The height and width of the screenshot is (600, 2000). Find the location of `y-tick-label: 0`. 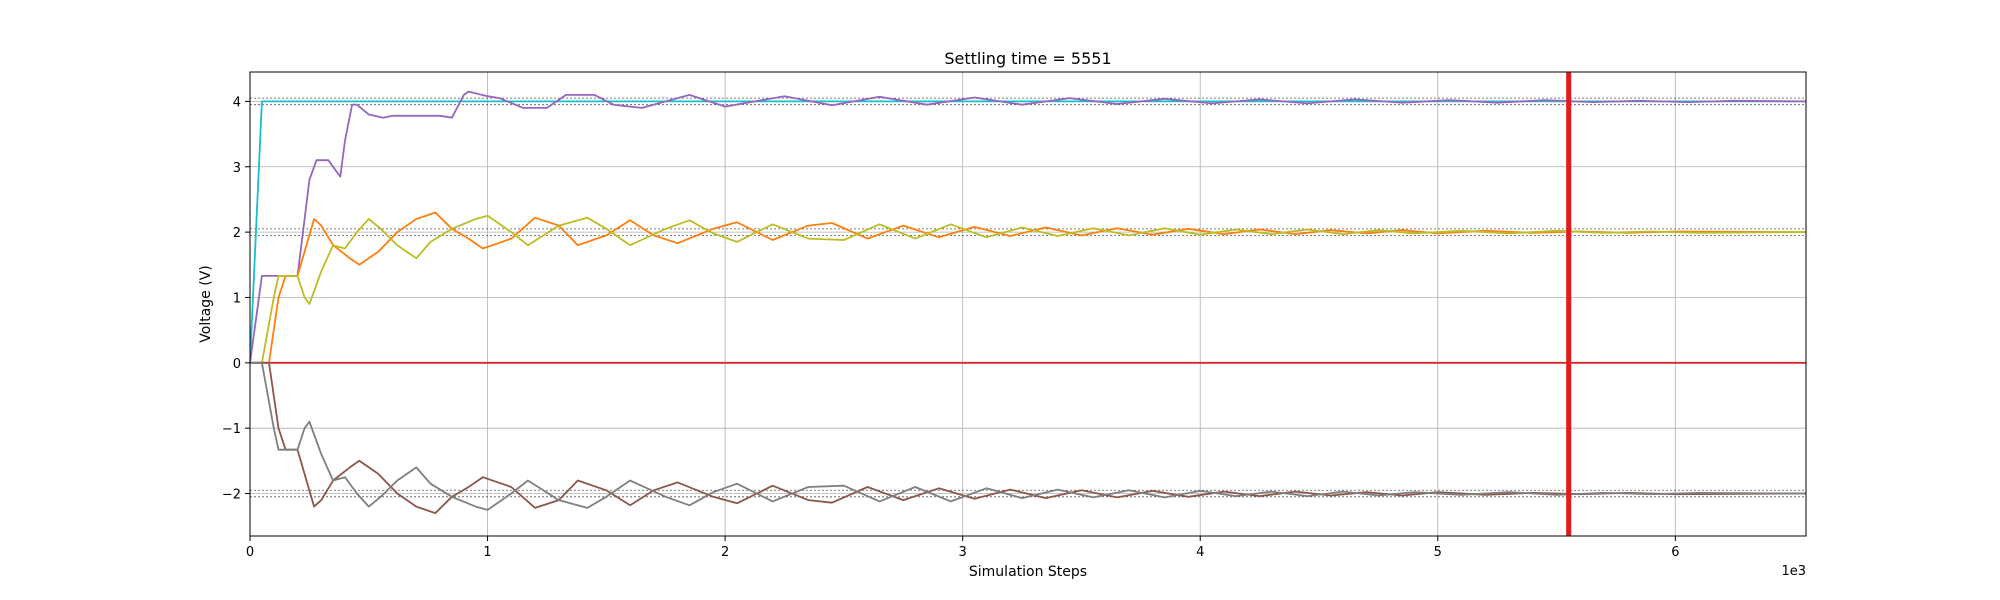

y-tick-label: 0 is located at coordinates (237, 364).